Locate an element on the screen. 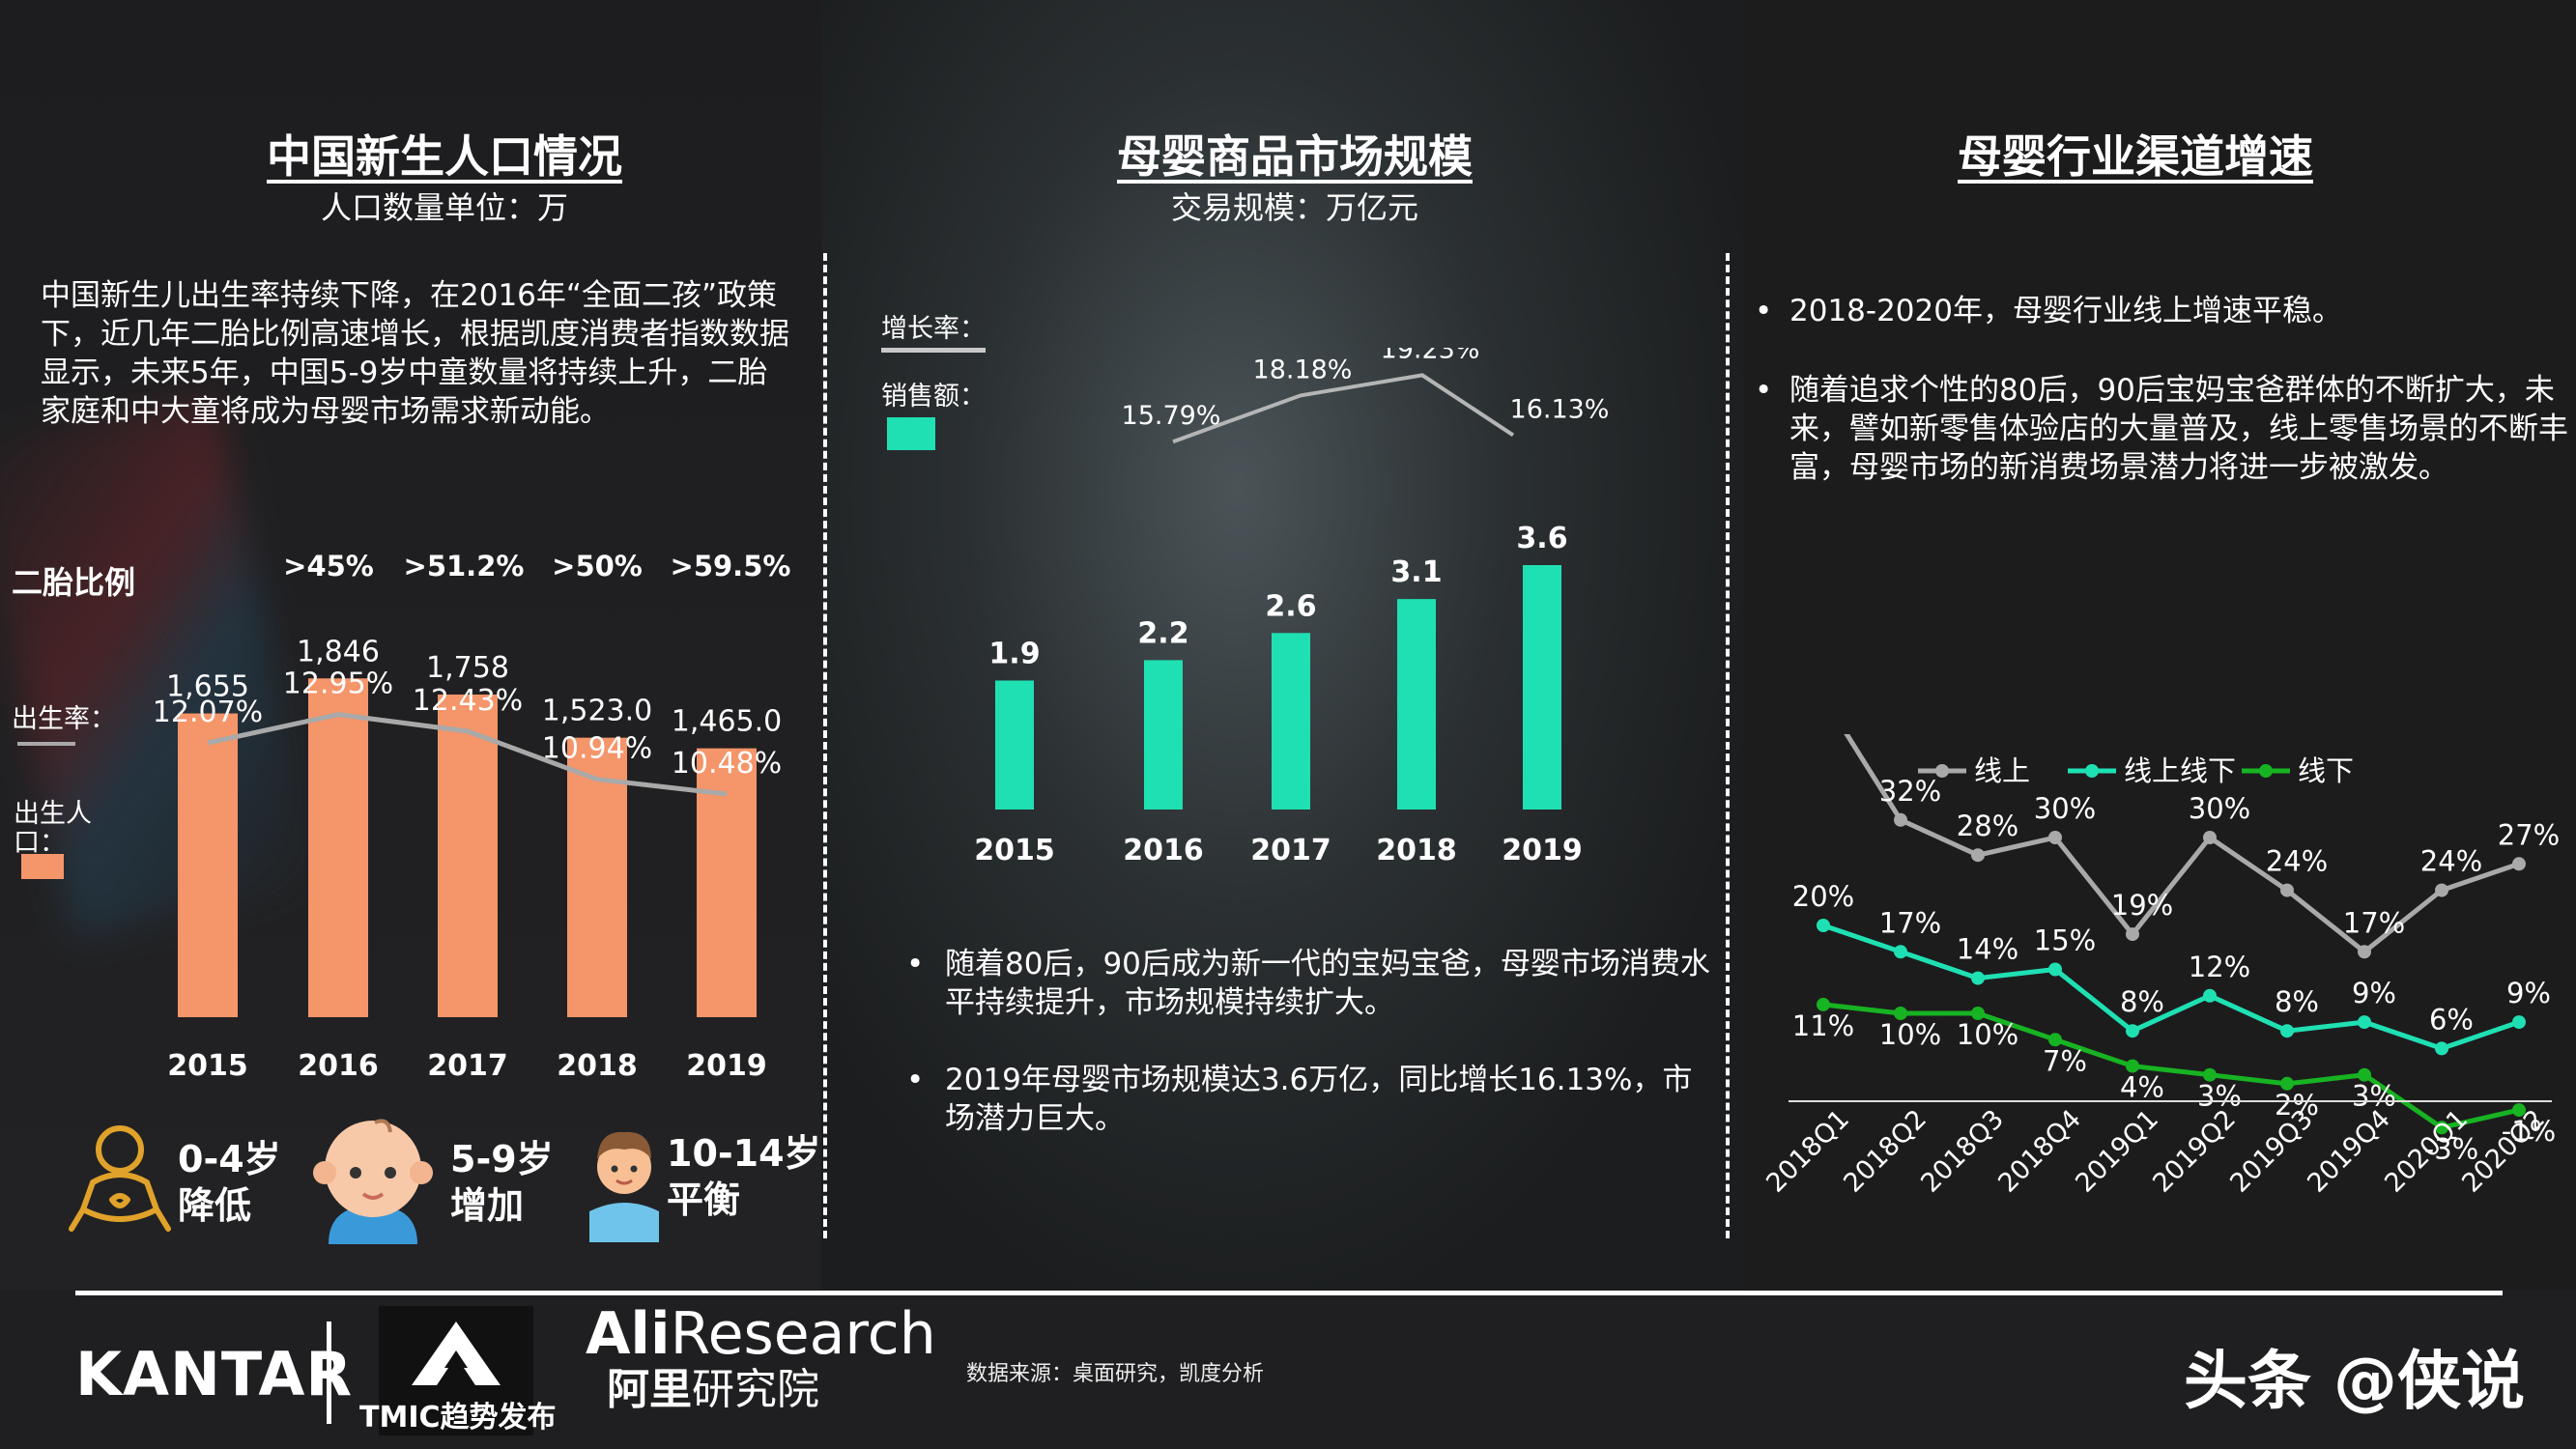 The image size is (2576, 1449). series-label-0-2019Q1: 19% is located at coordinates (2142, 905).